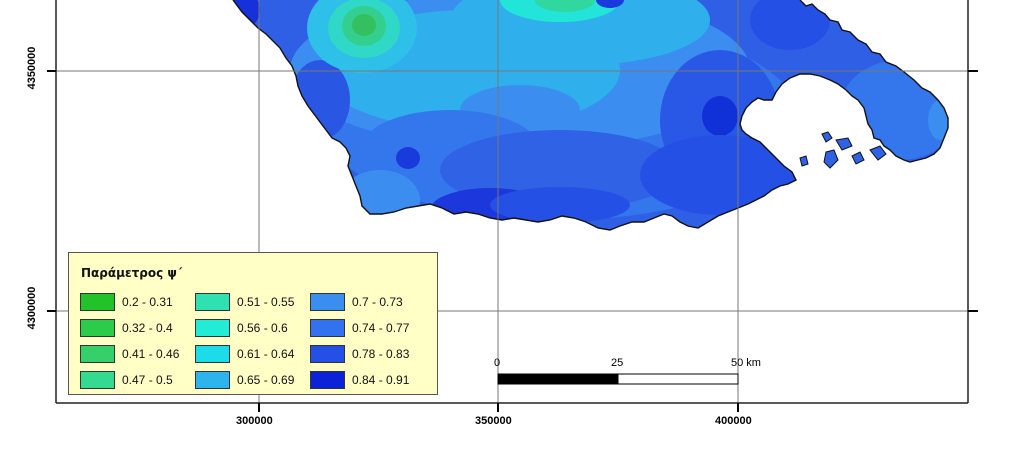 This screenshot has width=1024, height=459. Describe the element at coordinates (381, 354) in the screenshot. I see `legend-label: 0.78 - 0.83` at that location.